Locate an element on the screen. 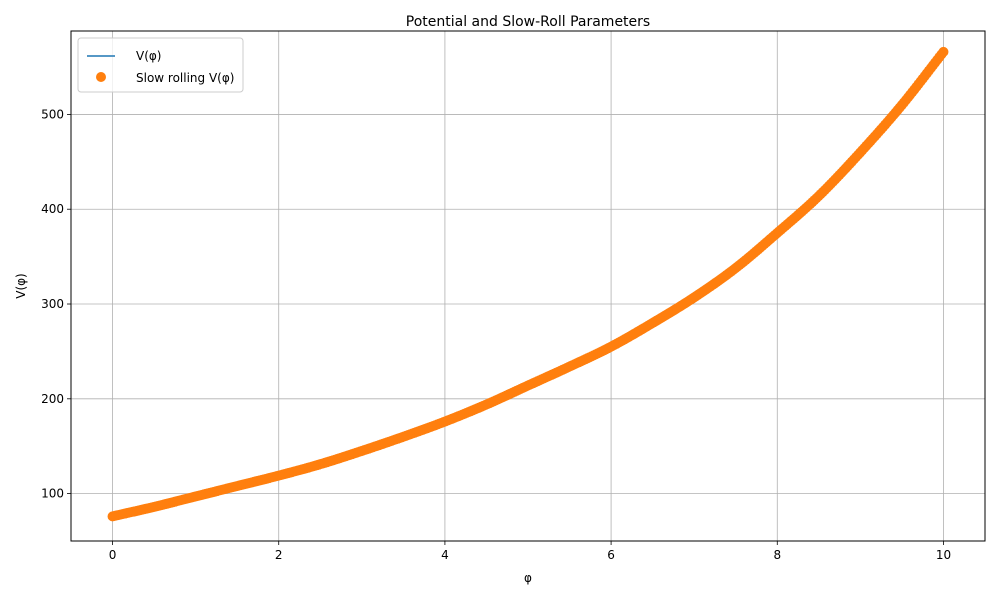 The width and height of the screenshot is (1000, 600). y-axis-label: V(φ) is located at coordinates (21, 286).